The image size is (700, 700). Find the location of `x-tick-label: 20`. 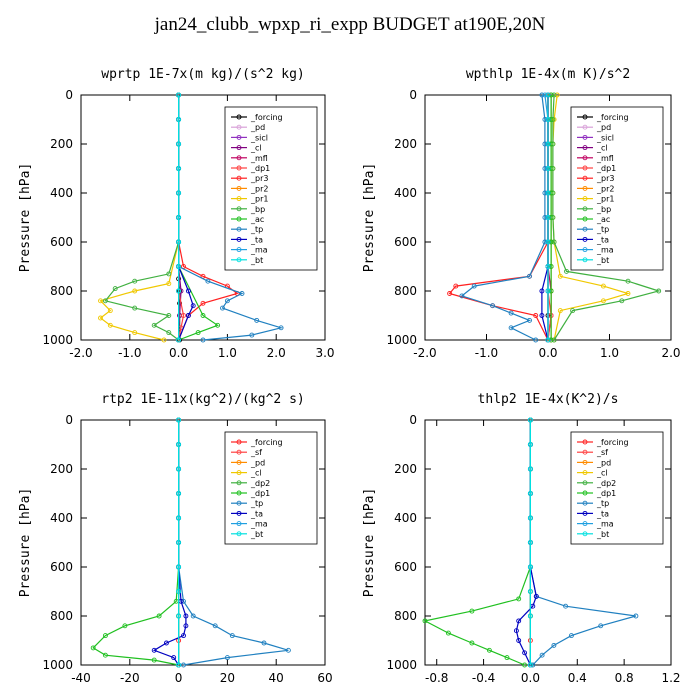

x-tick-label: 20 is located at coordinates (227, 678).